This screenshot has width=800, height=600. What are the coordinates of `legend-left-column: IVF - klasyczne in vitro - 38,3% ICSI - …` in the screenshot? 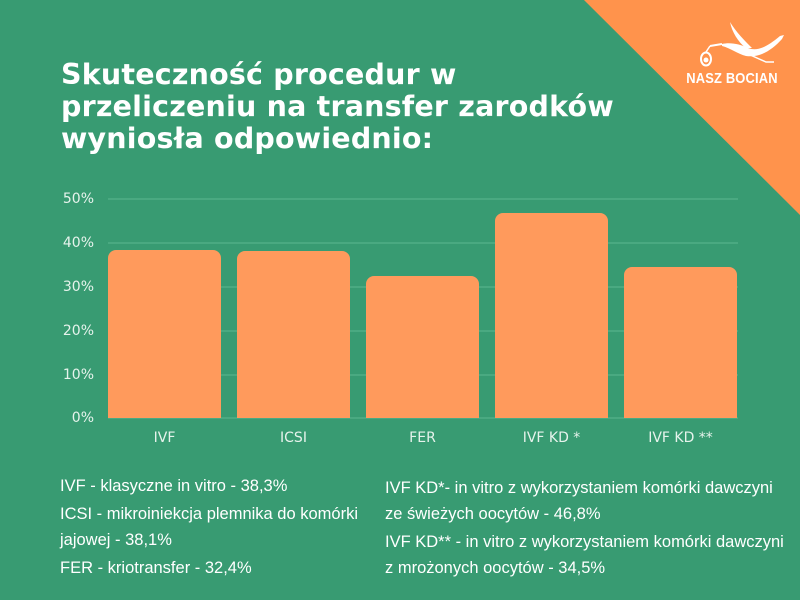 It's located at (220, 528).